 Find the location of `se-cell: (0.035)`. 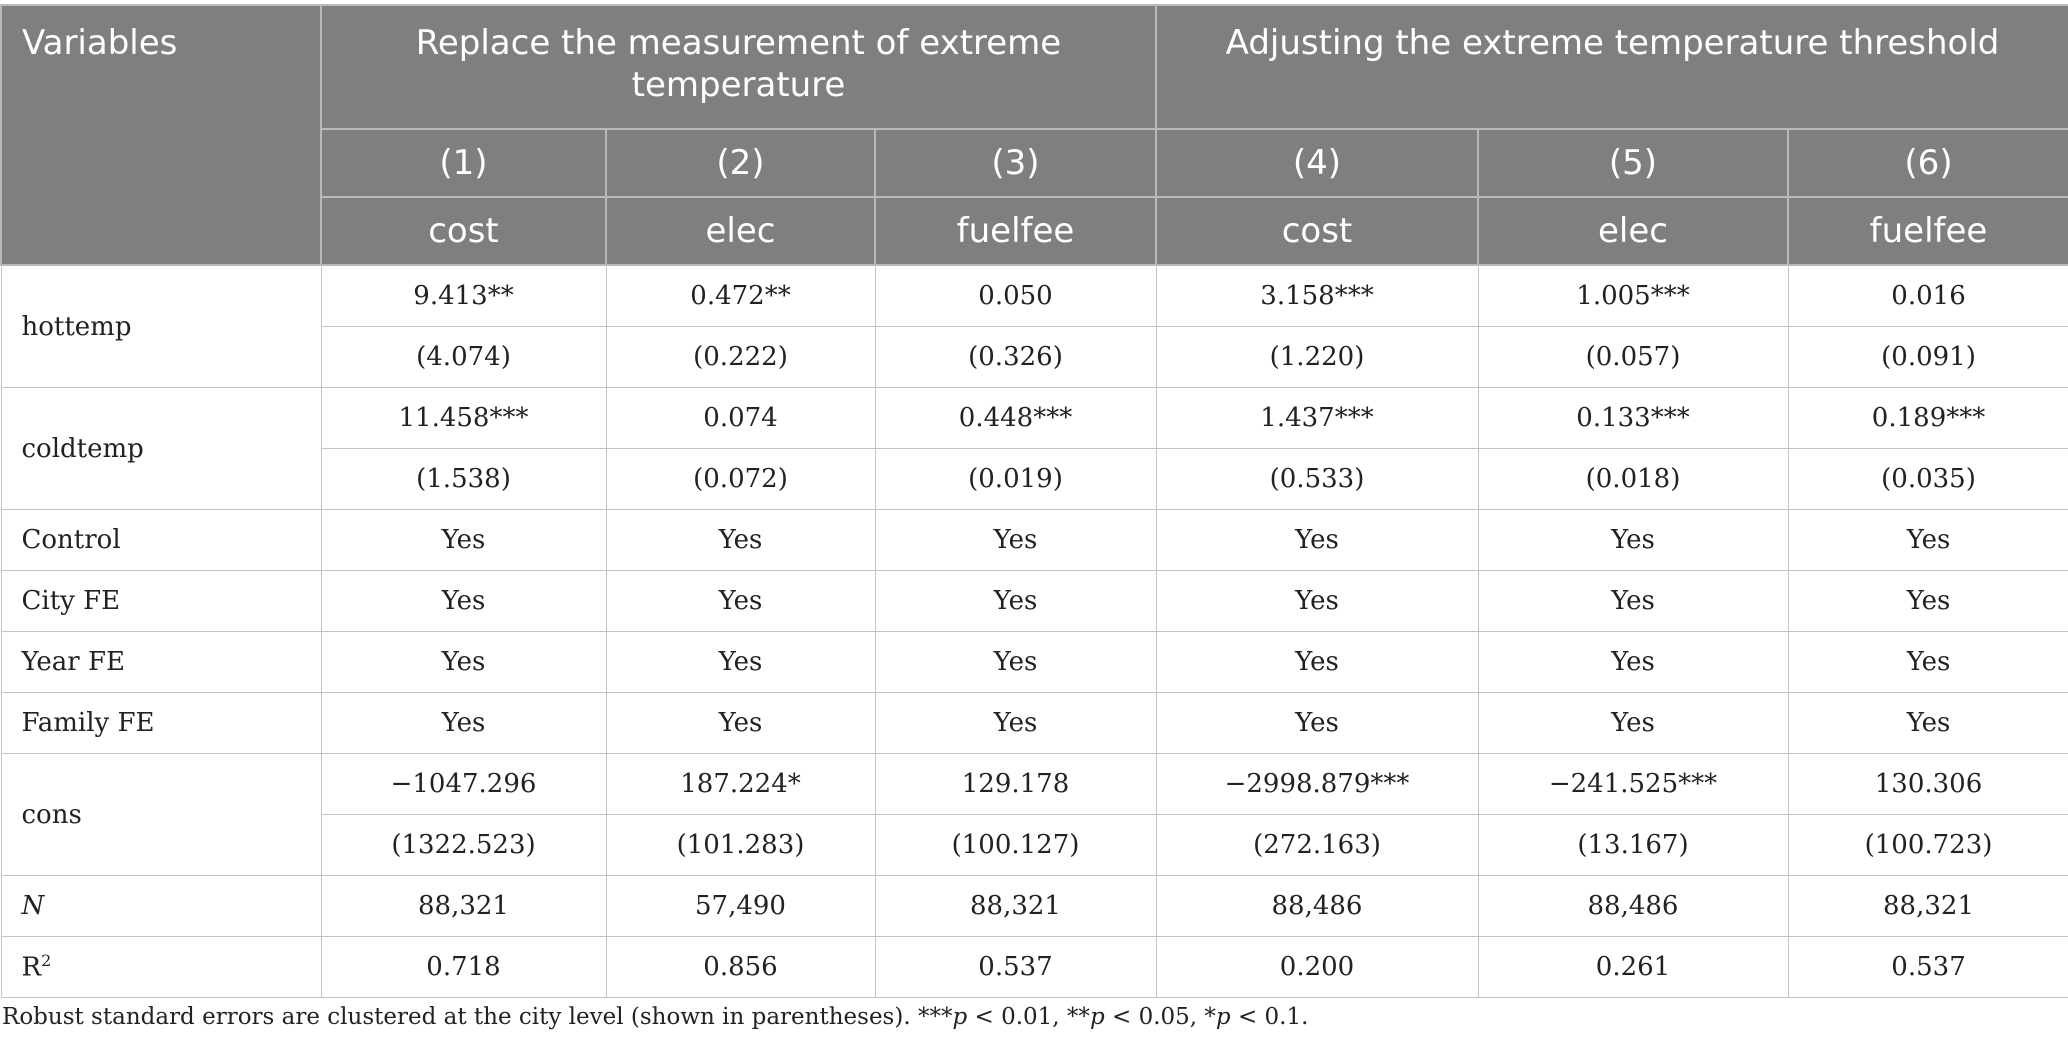

se-cell: (0.035) is located at coordinates (1927, 479).